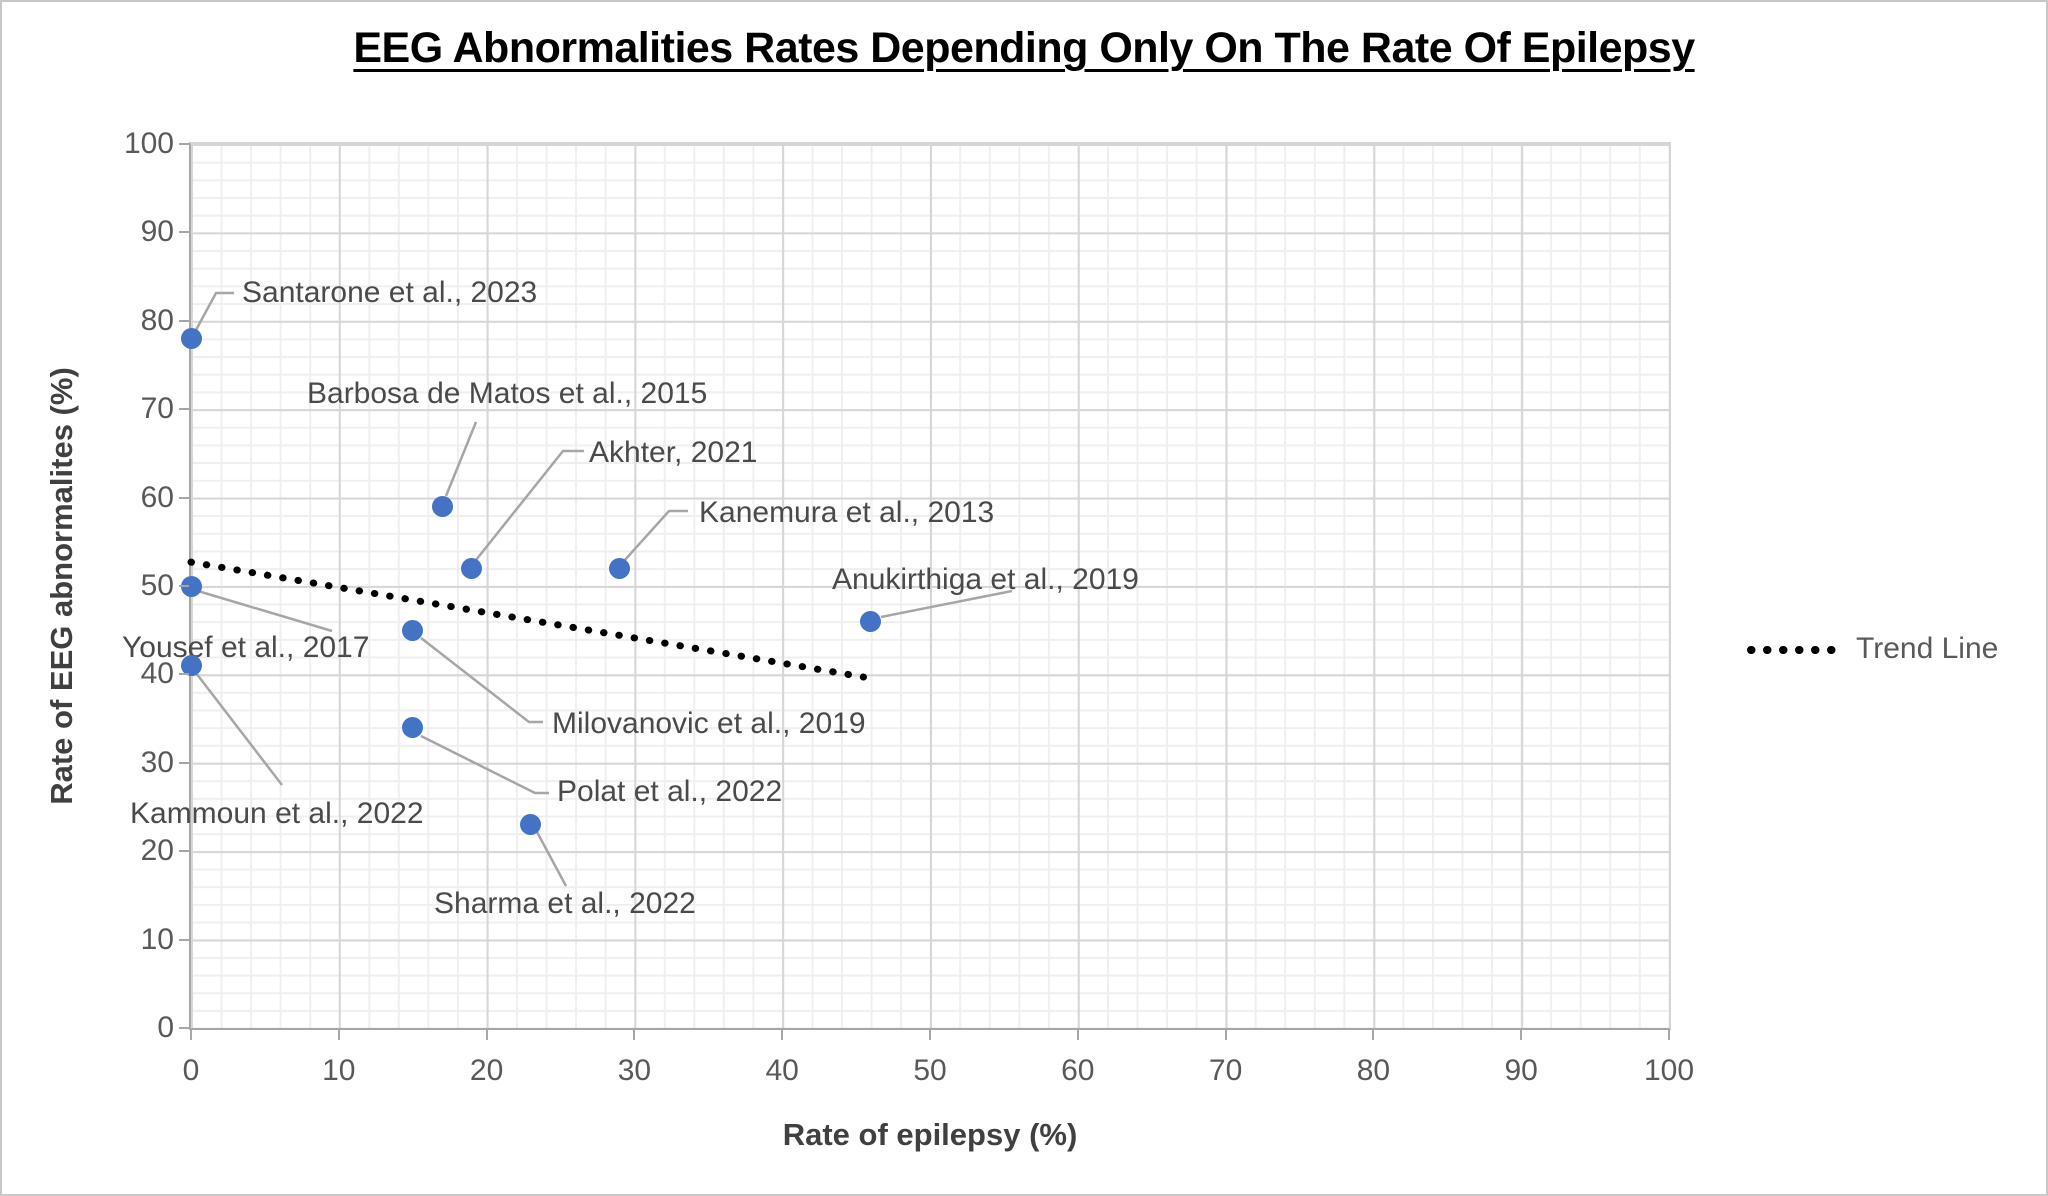  Describe the element at coordinates (157, 585) in the screenshot. I see `y-tick-label: 50` at that location.